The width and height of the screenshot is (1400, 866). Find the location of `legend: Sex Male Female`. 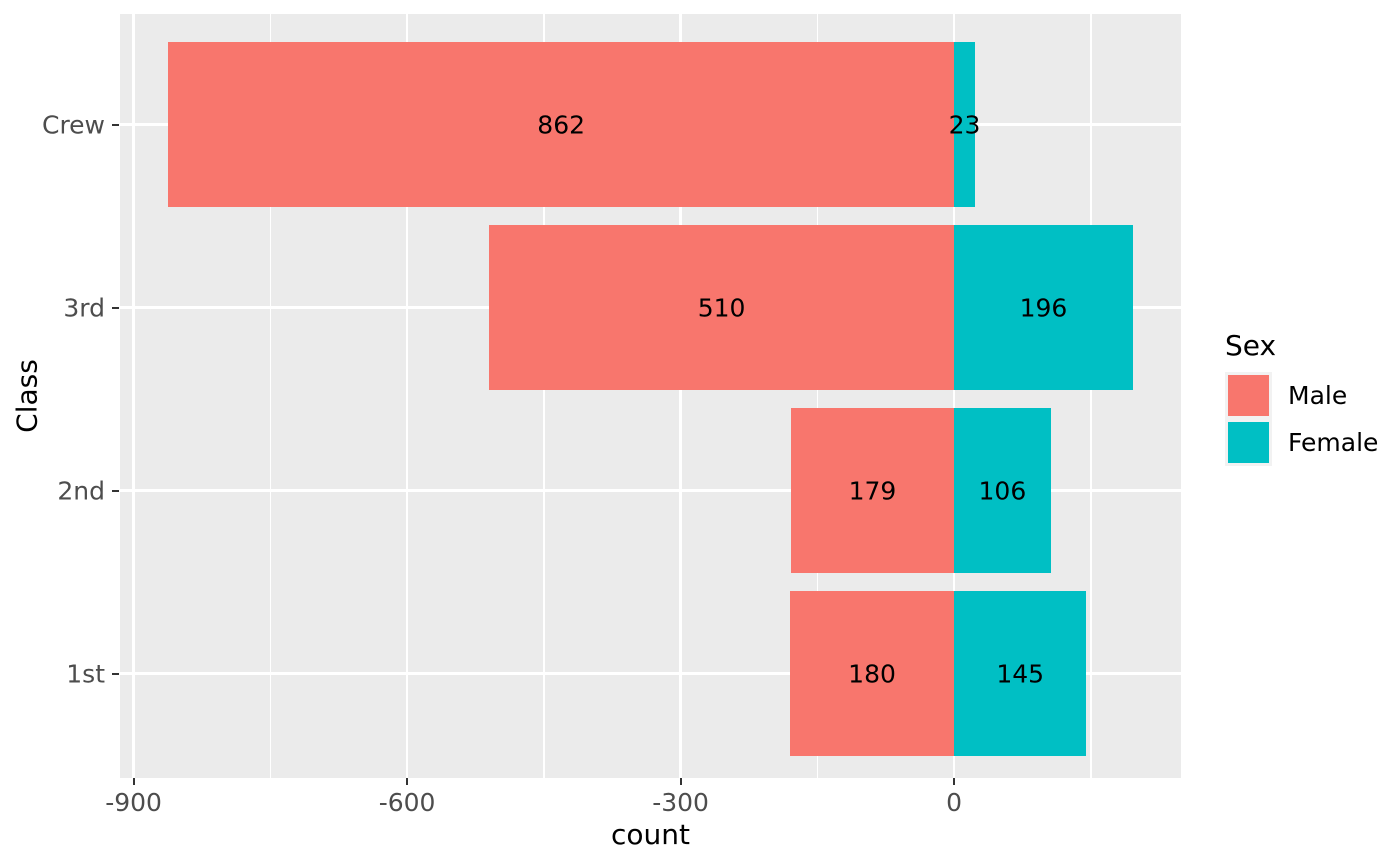

legend: Sex Male Female is located at coordinates (1301, 397).